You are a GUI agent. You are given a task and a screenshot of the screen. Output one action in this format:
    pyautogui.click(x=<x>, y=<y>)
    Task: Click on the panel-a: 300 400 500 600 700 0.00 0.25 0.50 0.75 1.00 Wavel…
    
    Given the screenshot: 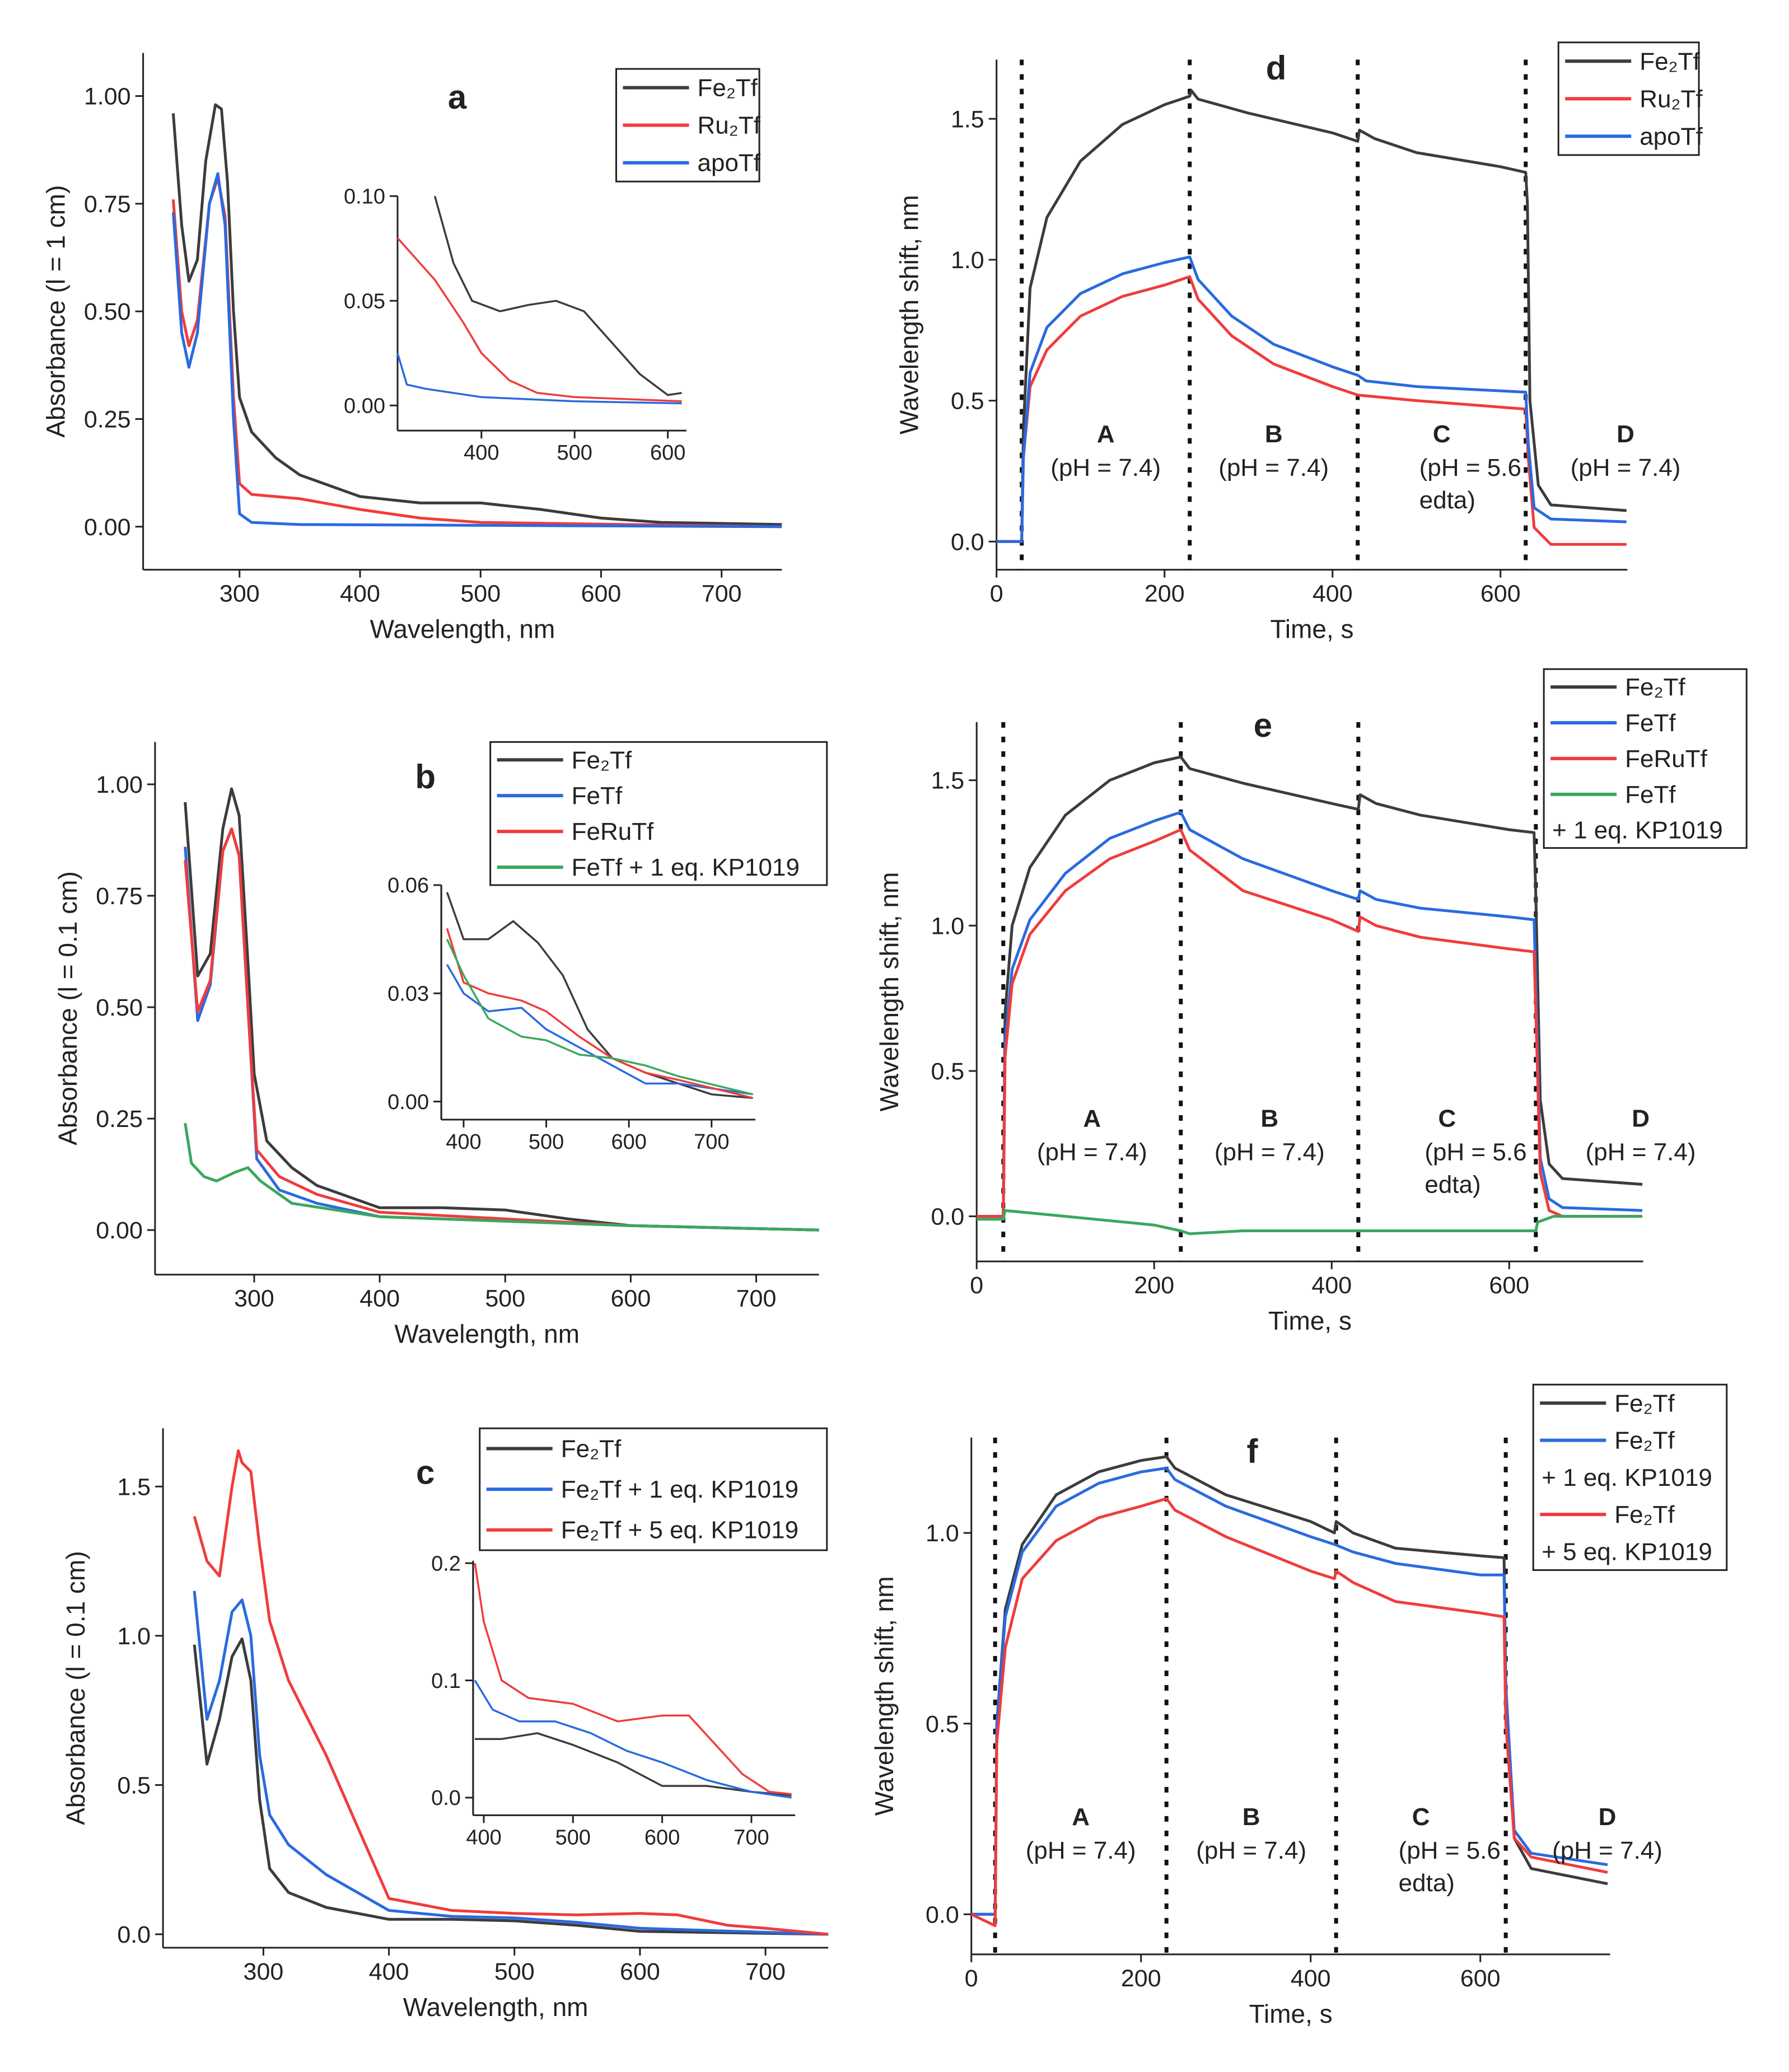 What is the action you would take?
    pyautogui.click(x=411, y=348)
    